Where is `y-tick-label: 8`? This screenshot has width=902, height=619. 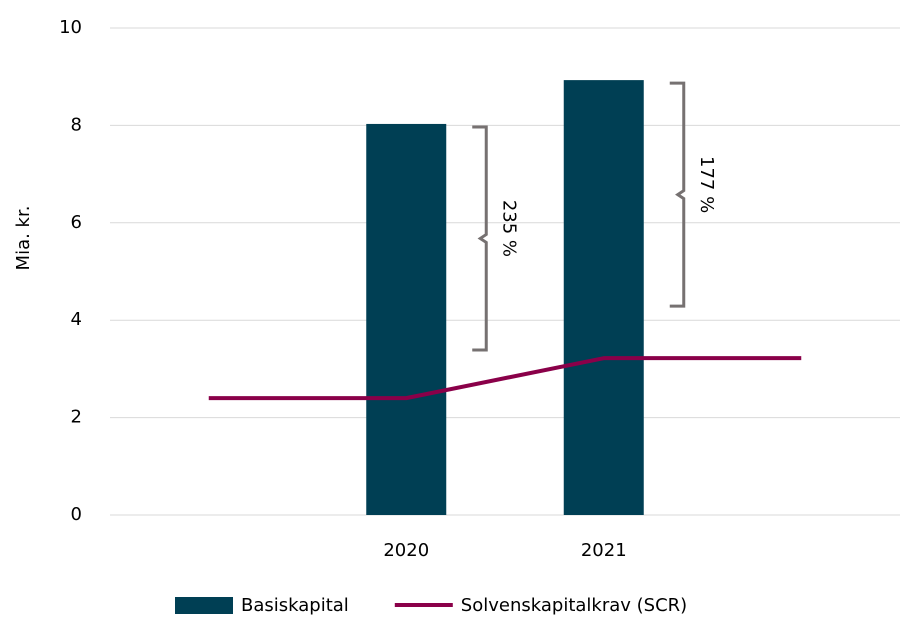
y-tick-label: 8 is located at coordinates (76, 124).